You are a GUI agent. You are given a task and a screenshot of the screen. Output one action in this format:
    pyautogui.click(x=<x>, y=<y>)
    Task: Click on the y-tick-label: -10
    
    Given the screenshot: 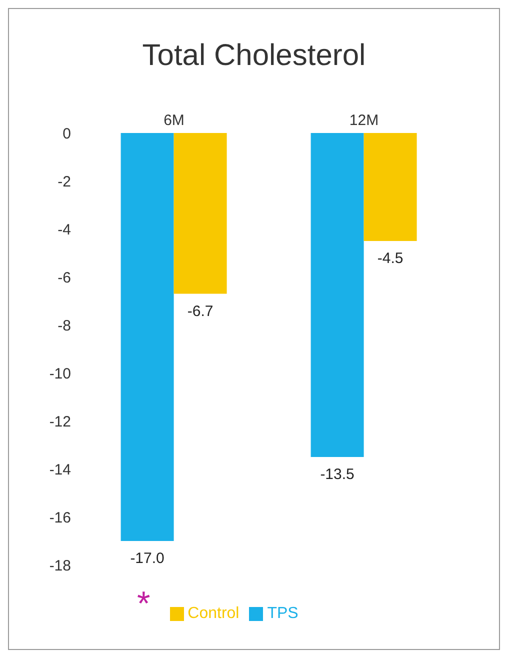 What is the action you would take?
    pyautogui.click(x=60, y=373)
    